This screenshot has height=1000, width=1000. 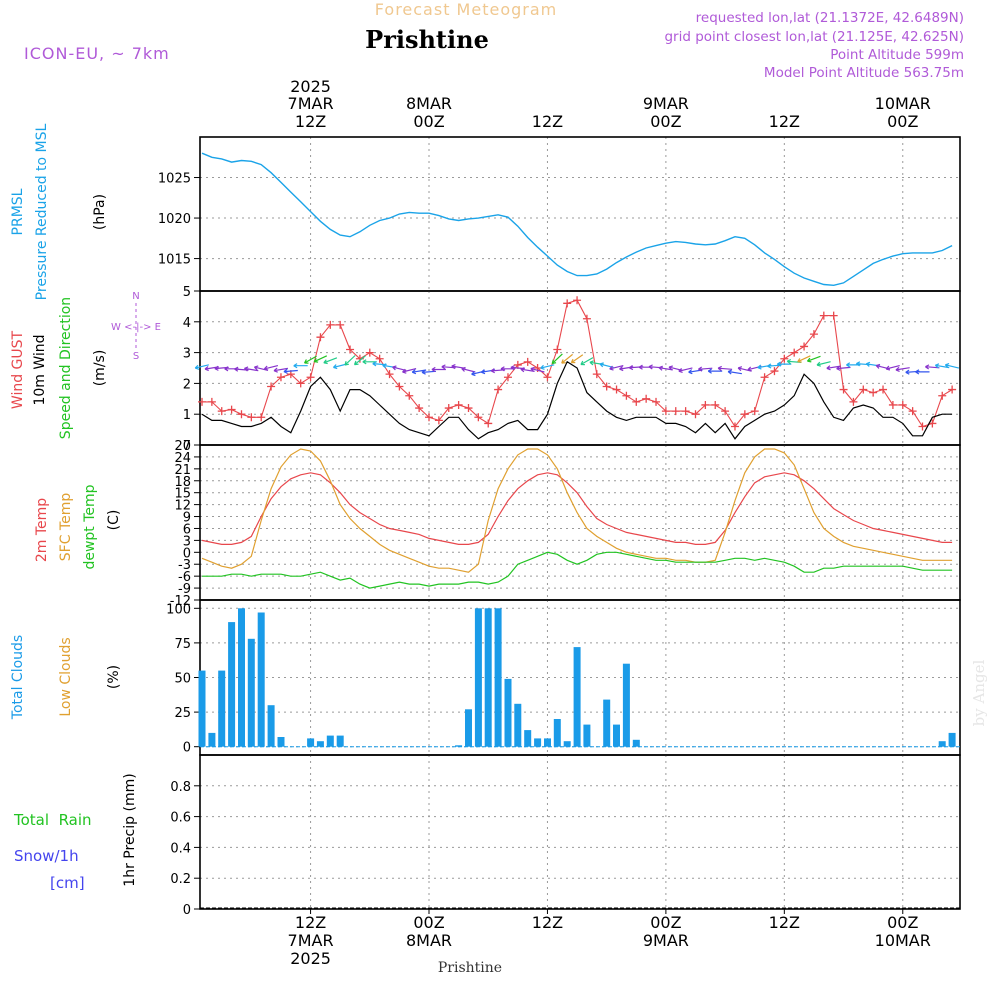 What do you see at coordinates (182, 506) in the screenshot?
I see `ytick-label: 12` at bounding box center [182, 506].